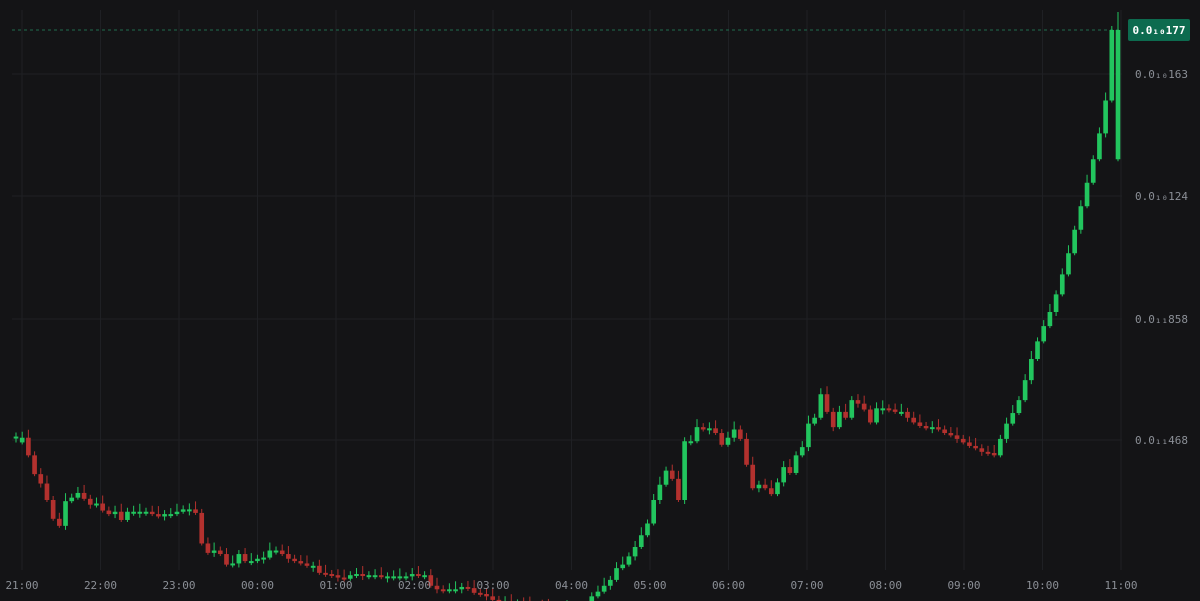 The image size is (1200, 601). Describe the element at coordinates (1161, 257) in the screenshot. I see `y-axis: 0.0₁₀163 0.0₁₀124 0.0₁₁858 0.0₁₁468` at that location.